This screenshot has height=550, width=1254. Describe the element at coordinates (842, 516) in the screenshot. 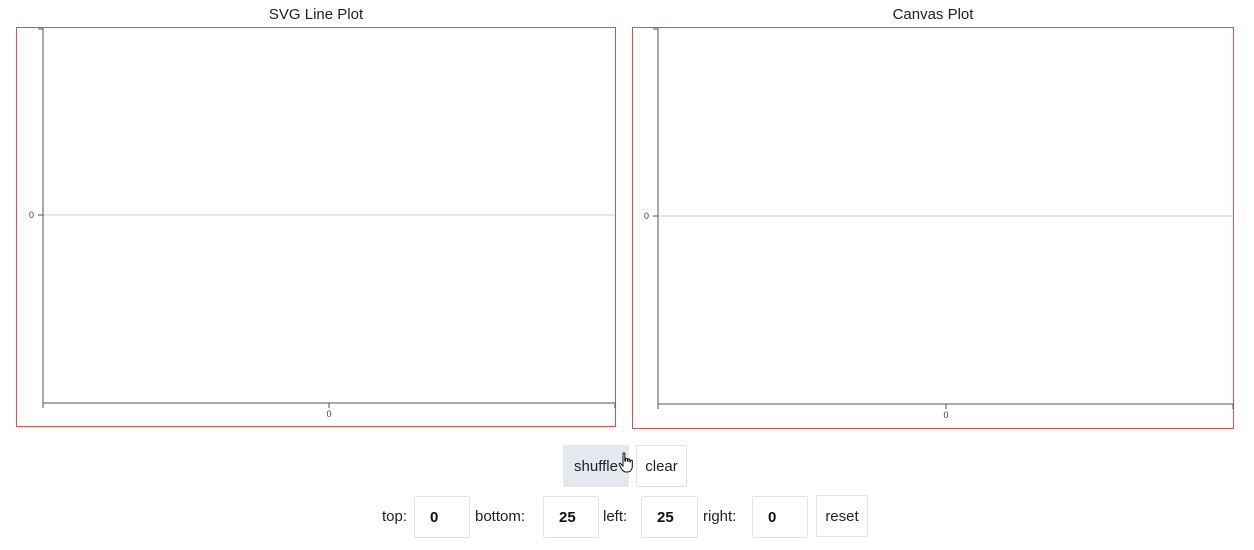

I see `reset-button: reset` at that location.